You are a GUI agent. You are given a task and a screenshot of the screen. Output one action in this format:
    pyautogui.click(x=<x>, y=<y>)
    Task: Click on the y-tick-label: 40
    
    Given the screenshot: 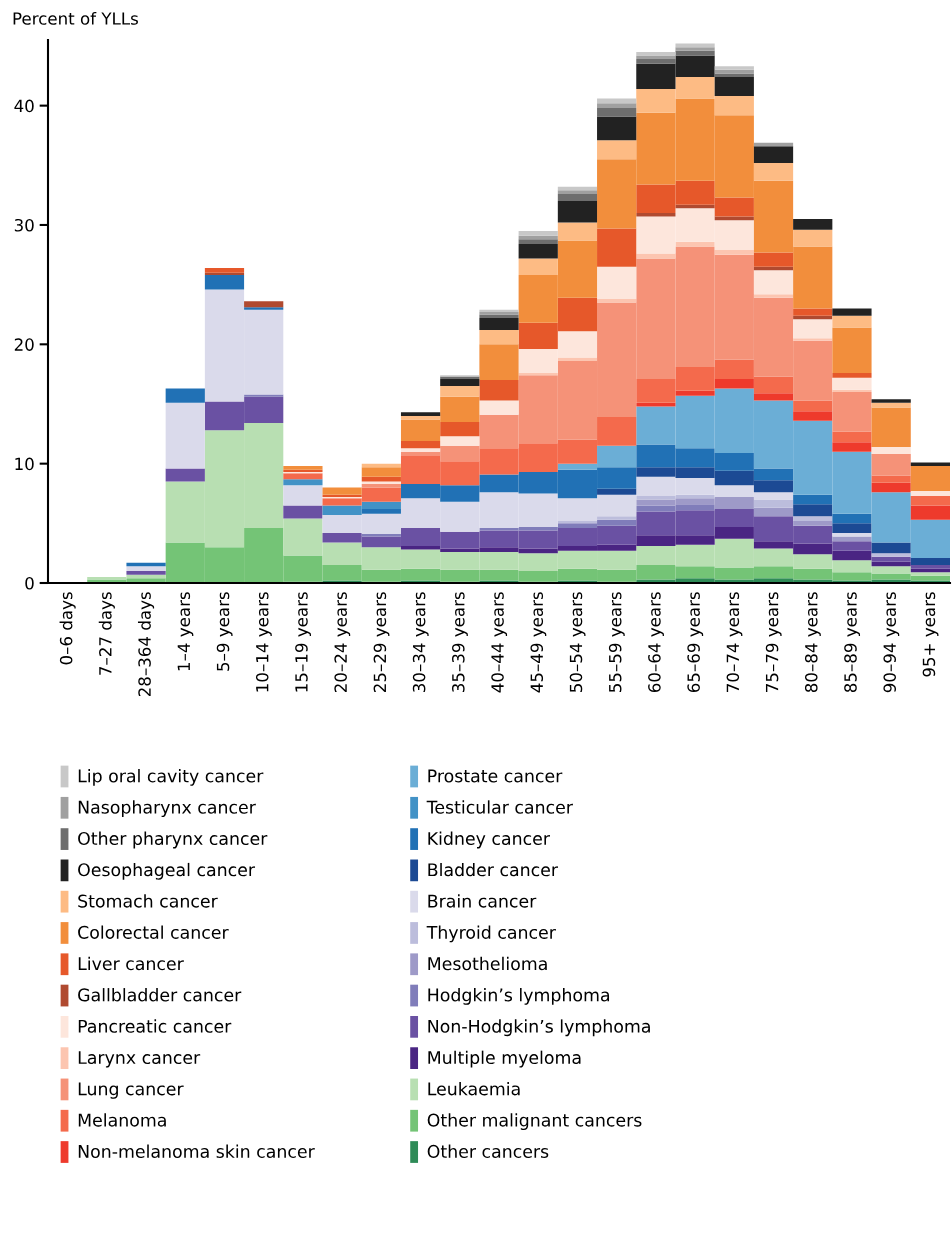 What is the action you would take?
    pyautogui.click(x=24, y=106)
    